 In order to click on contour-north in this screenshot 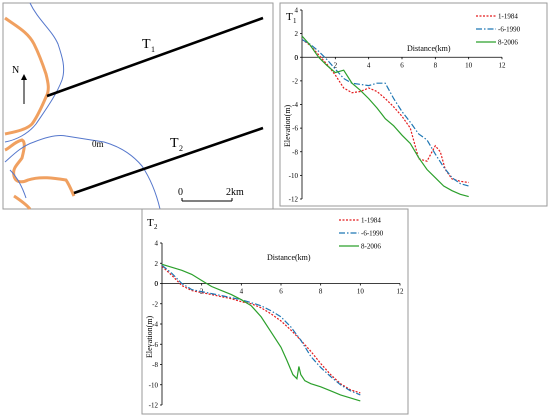, I will do `click(34, 72)`.